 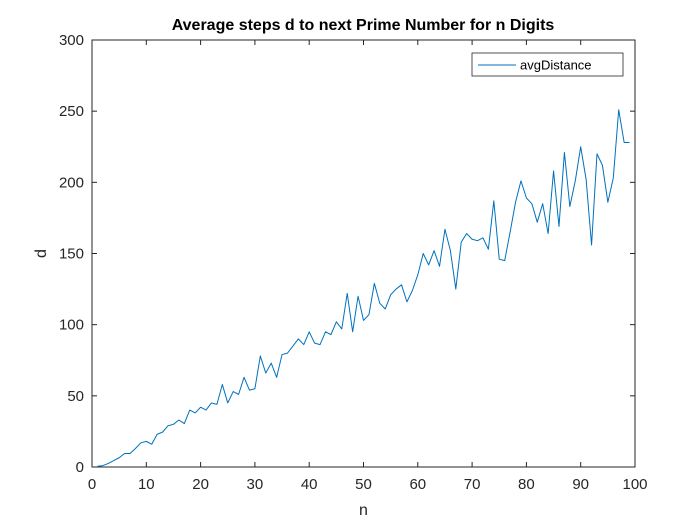 I want to click on y-tick-label: 150, so click(x=71, y=254).